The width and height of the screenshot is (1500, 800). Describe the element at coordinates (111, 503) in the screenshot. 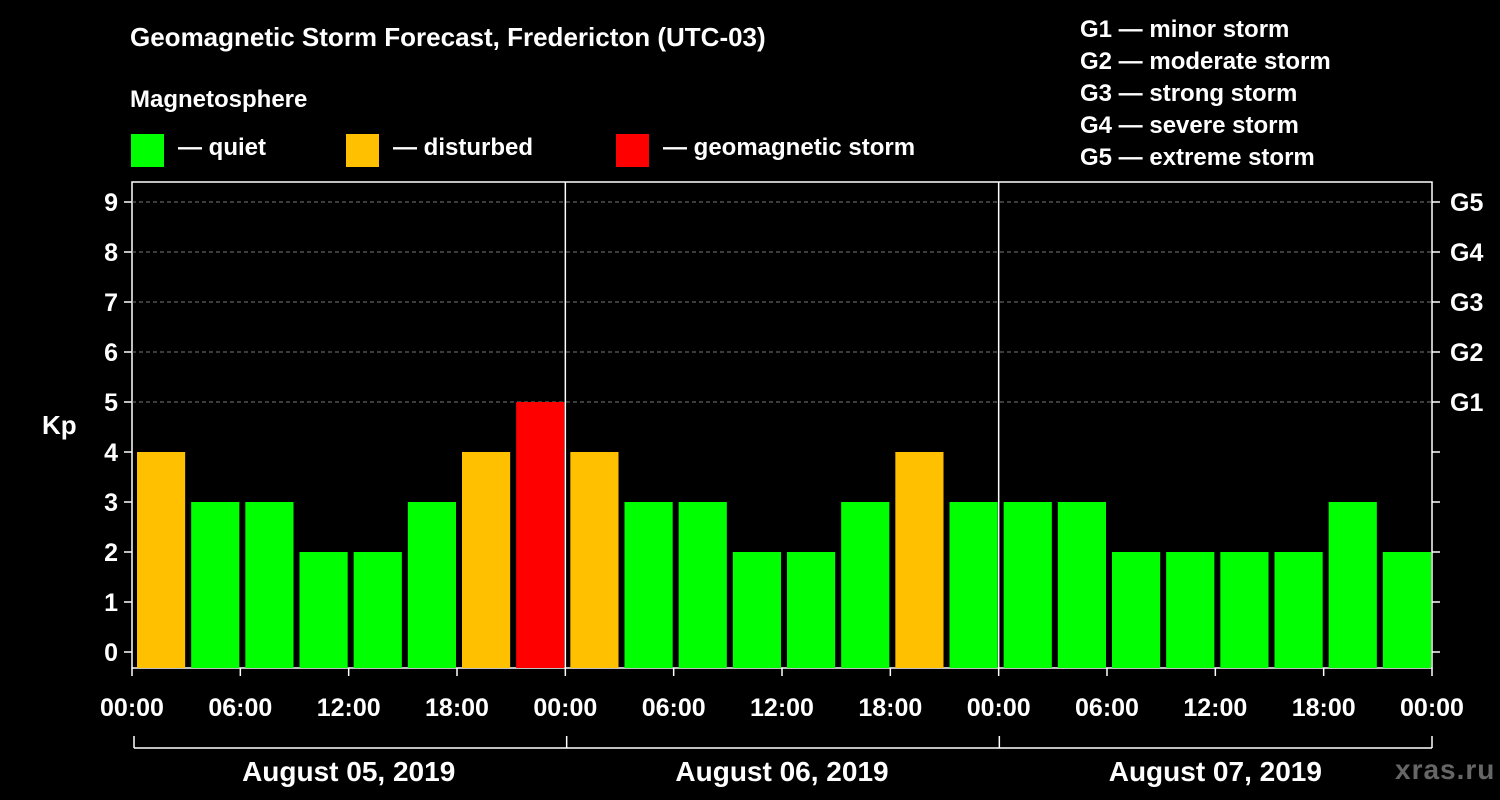

I see `y-tick-label: 3` at that location.